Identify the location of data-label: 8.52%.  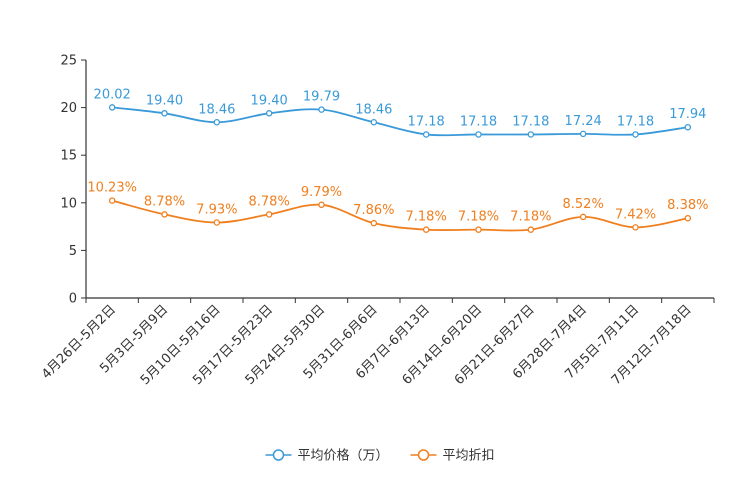
(583, 204).